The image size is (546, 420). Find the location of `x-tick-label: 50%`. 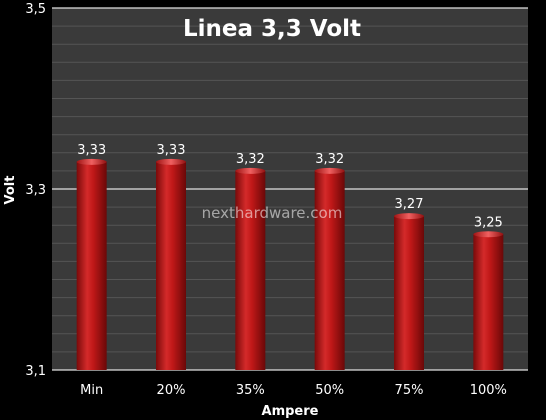

x-tick-label: 50% is located at coordinates (329, 390).